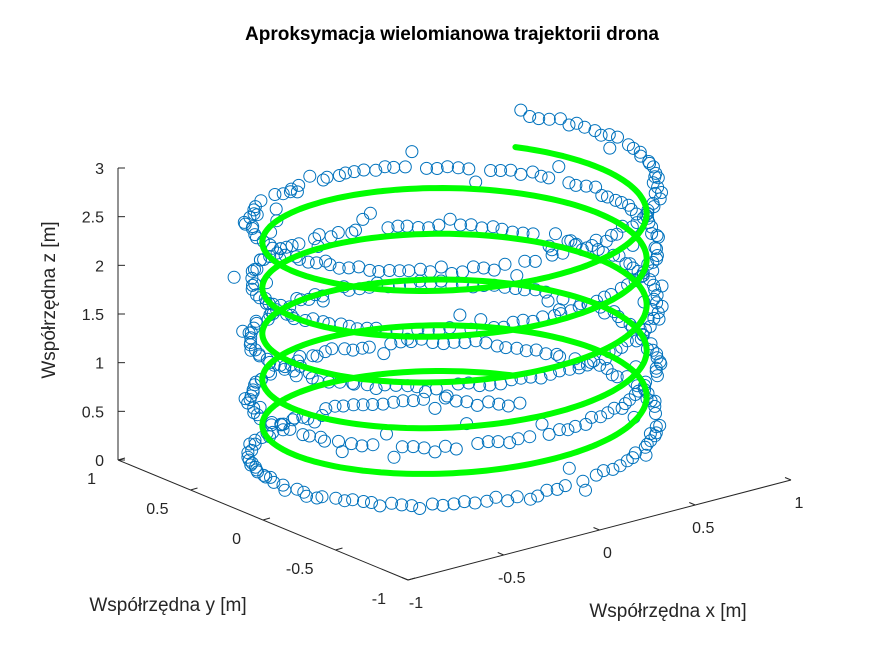  I want to click on y-tick-label: 0, so click(236, 539).